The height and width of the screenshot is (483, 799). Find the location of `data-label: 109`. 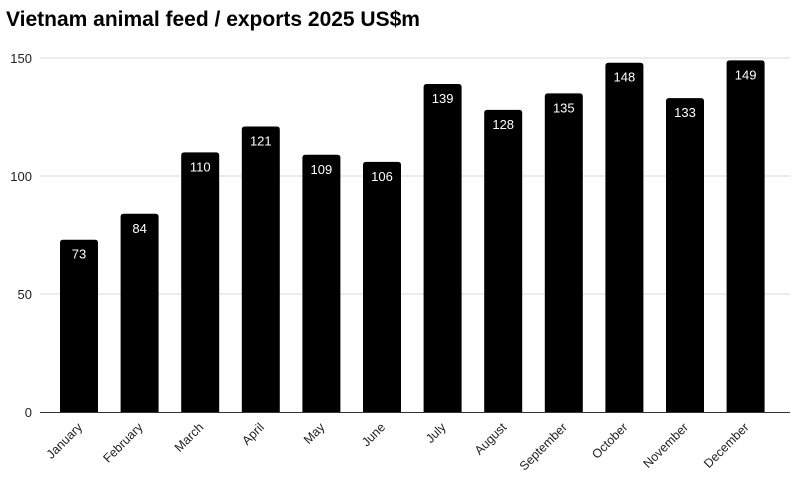

data-label: 109 is located at coordinates (322, 169).